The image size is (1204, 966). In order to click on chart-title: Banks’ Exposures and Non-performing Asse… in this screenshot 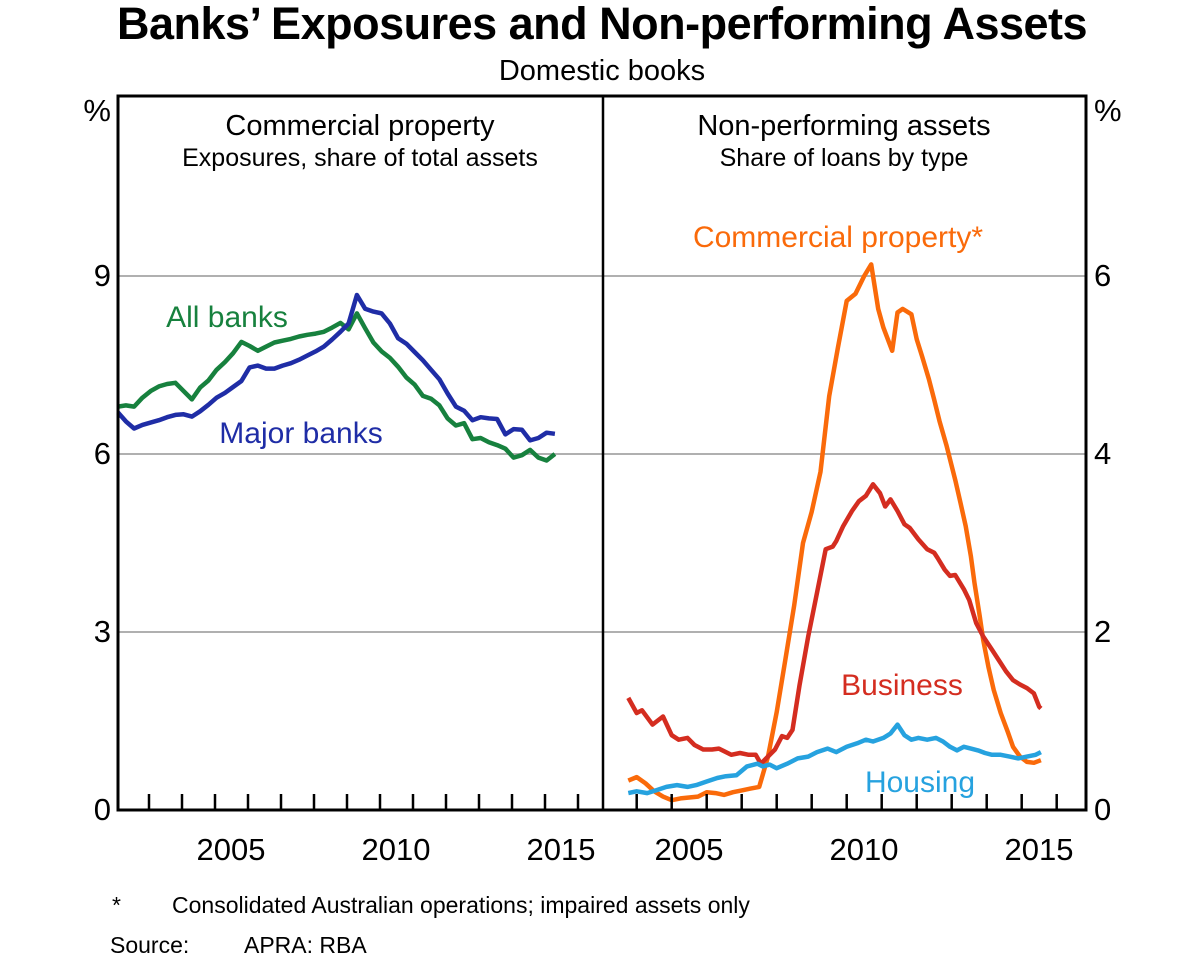, I will do `click(602, 24)`.